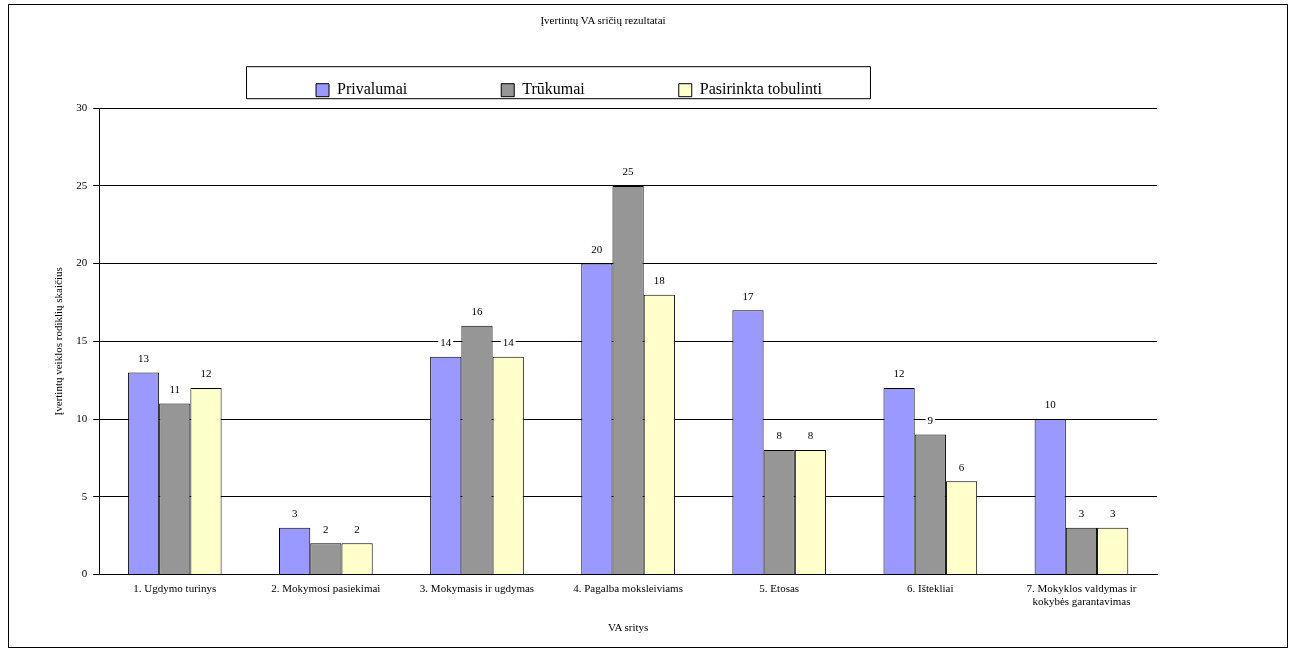 This screenshot has width=1300, height=656. I want to click on y-tick-label: 15, so click(82, 340).